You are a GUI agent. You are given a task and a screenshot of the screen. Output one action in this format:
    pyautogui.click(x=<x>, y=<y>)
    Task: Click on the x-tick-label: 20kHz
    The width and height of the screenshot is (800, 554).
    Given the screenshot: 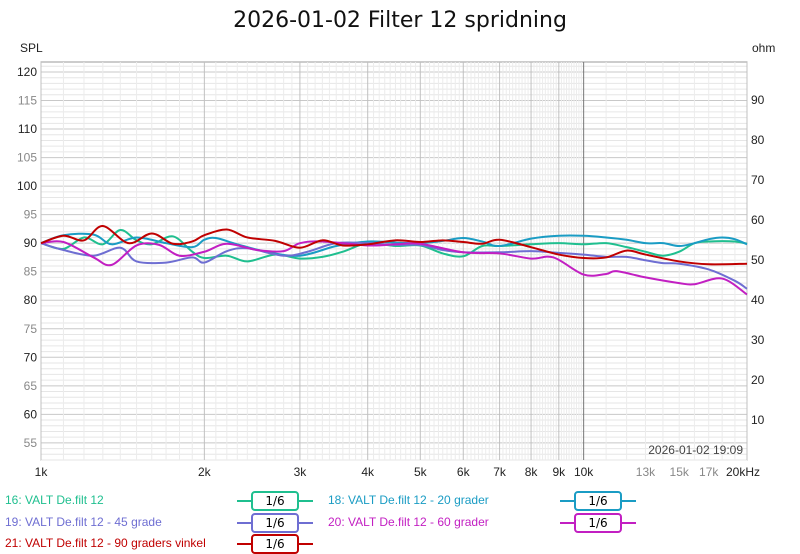 What is the action you would take?
    pyautogui.click(x=743, y=472)
    